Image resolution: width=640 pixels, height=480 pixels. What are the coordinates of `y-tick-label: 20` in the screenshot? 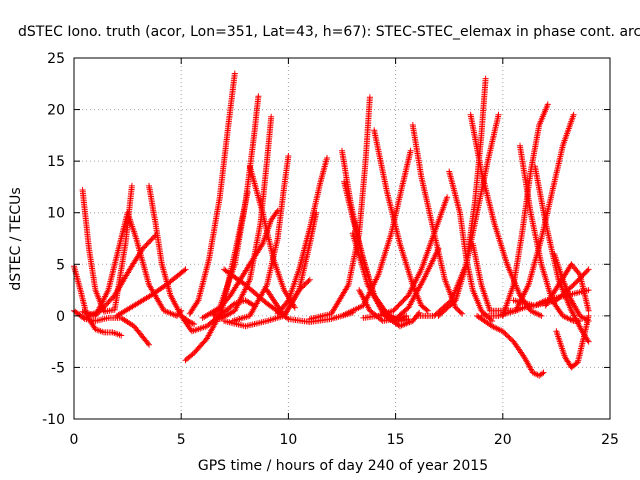 It's located at (56, 111).